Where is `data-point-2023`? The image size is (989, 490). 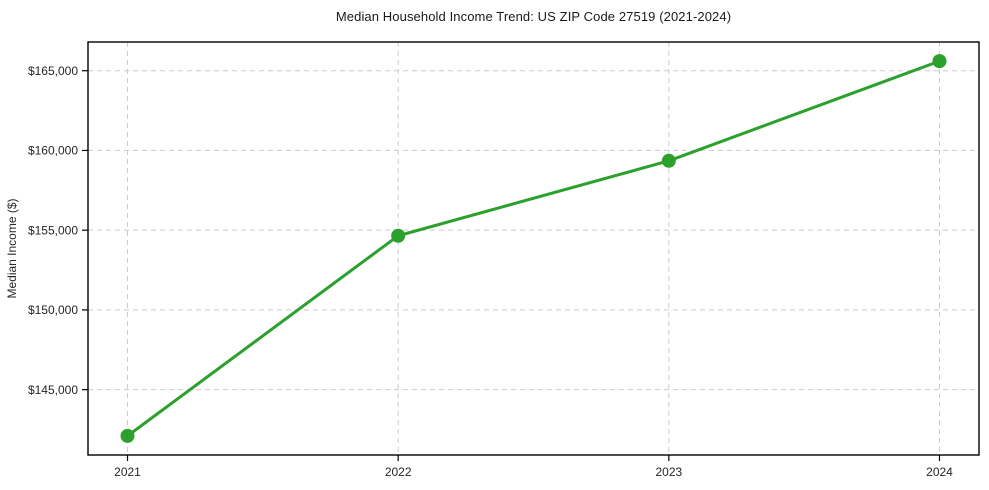 data-point-2023 is located at coordinates (668, 160).